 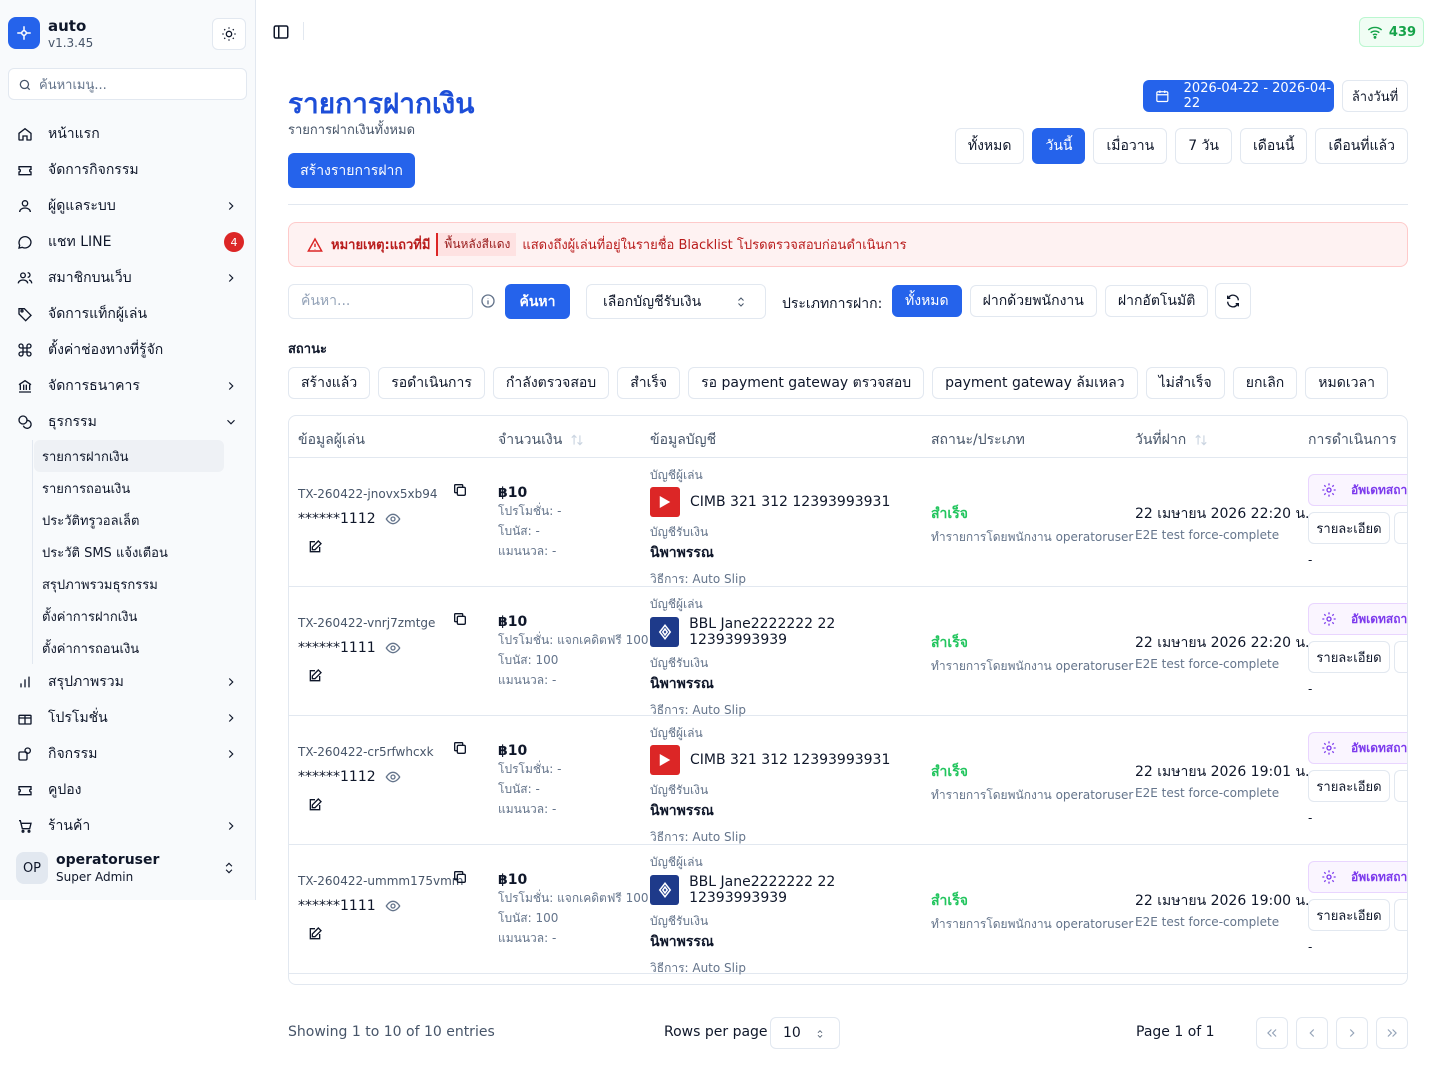 What do you see at coordinates (1361, 146) in the screenshot?
I see `range-last-month-button: เดือนที่แล้ว` at bounding box center [1361, 146].